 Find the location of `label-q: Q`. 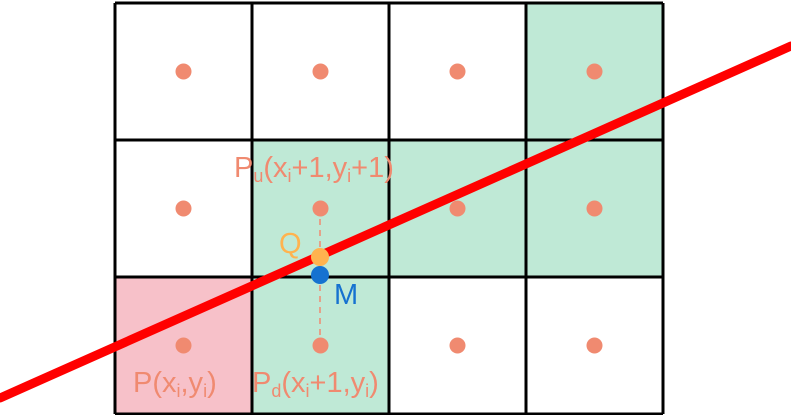

label-q: Q is located at coordinates (290, 244).